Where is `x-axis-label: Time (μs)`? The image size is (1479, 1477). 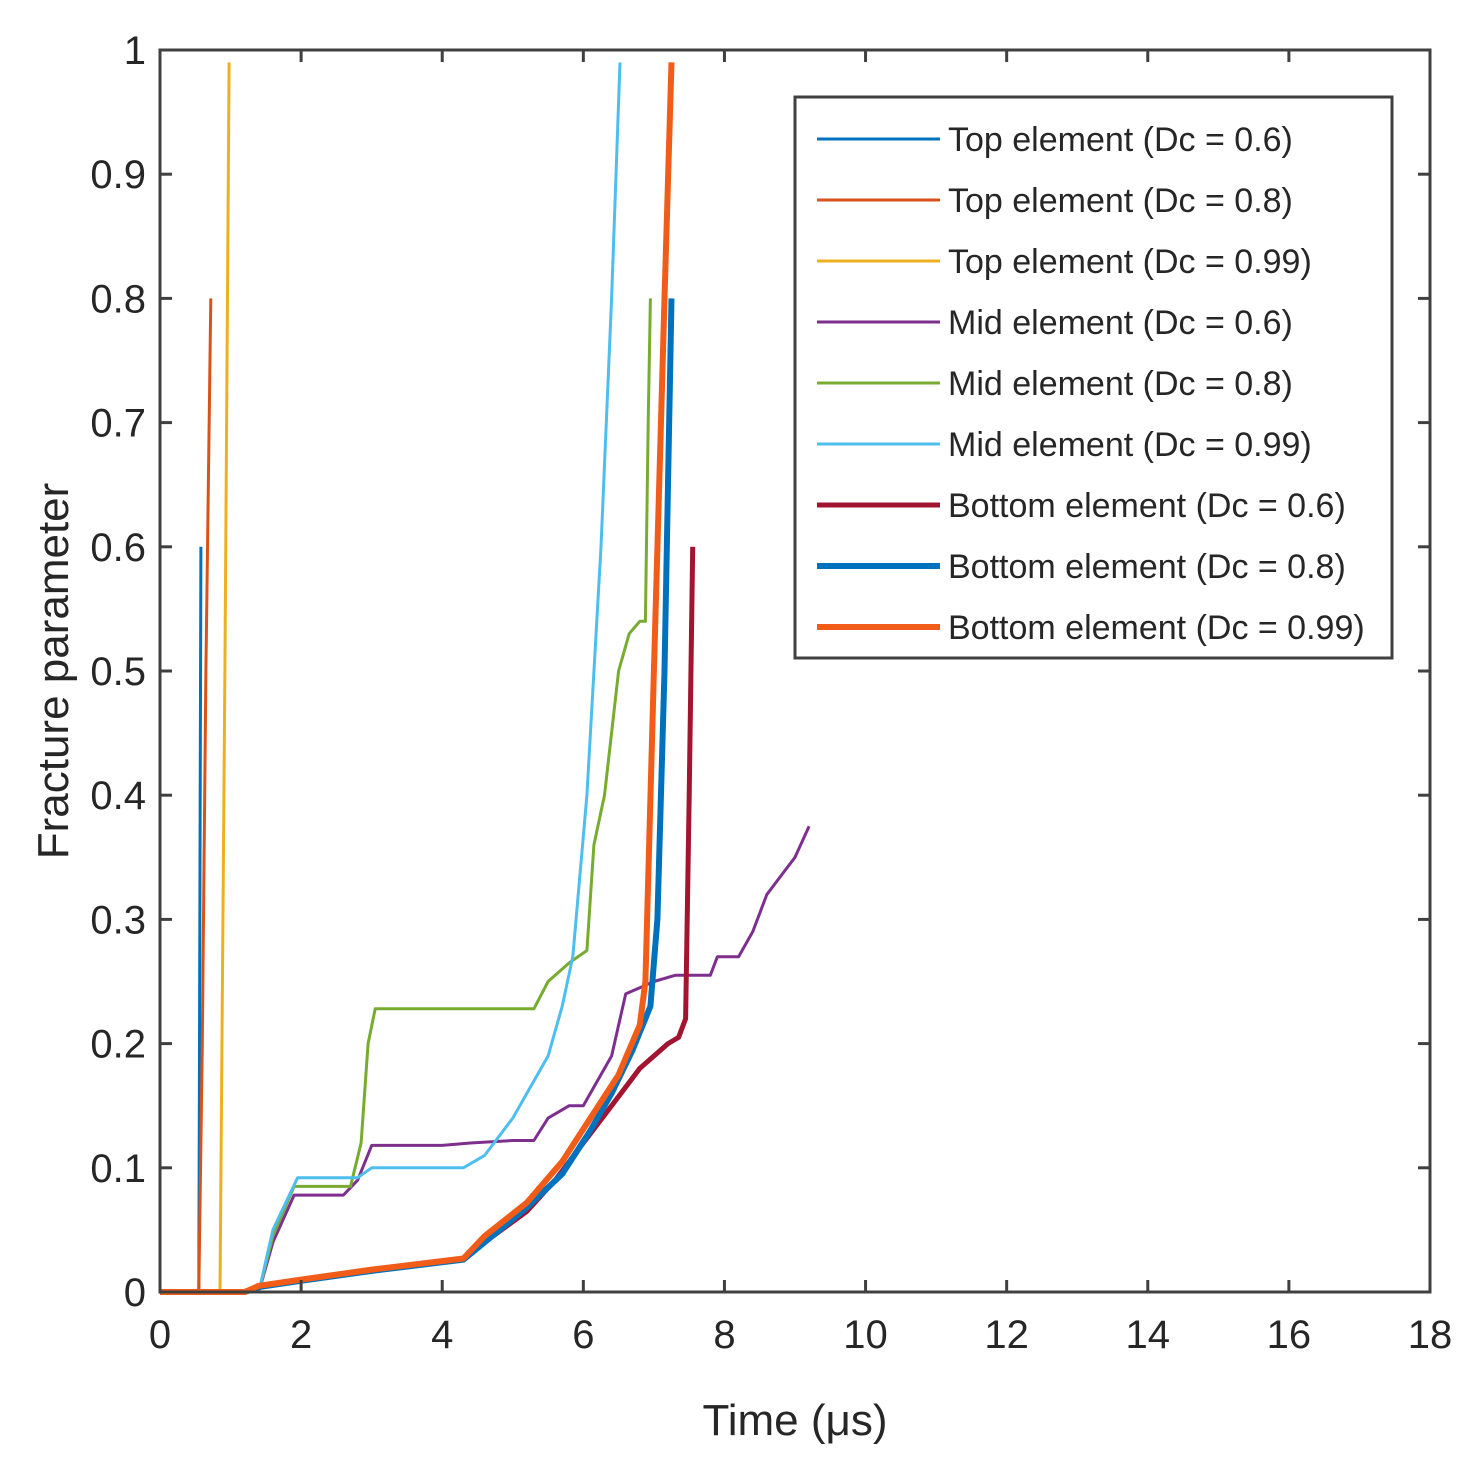 x-axis-label: Time (μs) is located at coordinates (794, 1420).